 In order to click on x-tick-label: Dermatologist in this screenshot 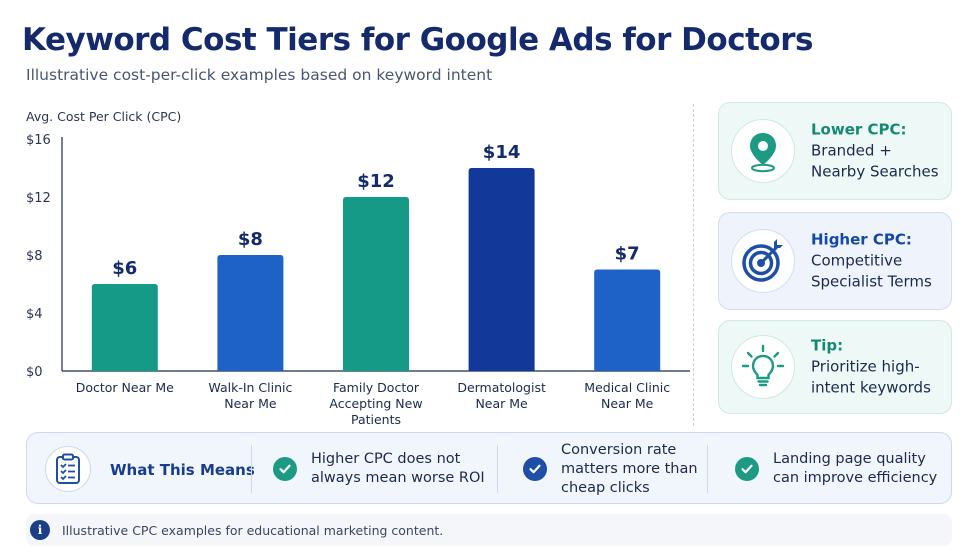, I will do `click(501, 387)`.